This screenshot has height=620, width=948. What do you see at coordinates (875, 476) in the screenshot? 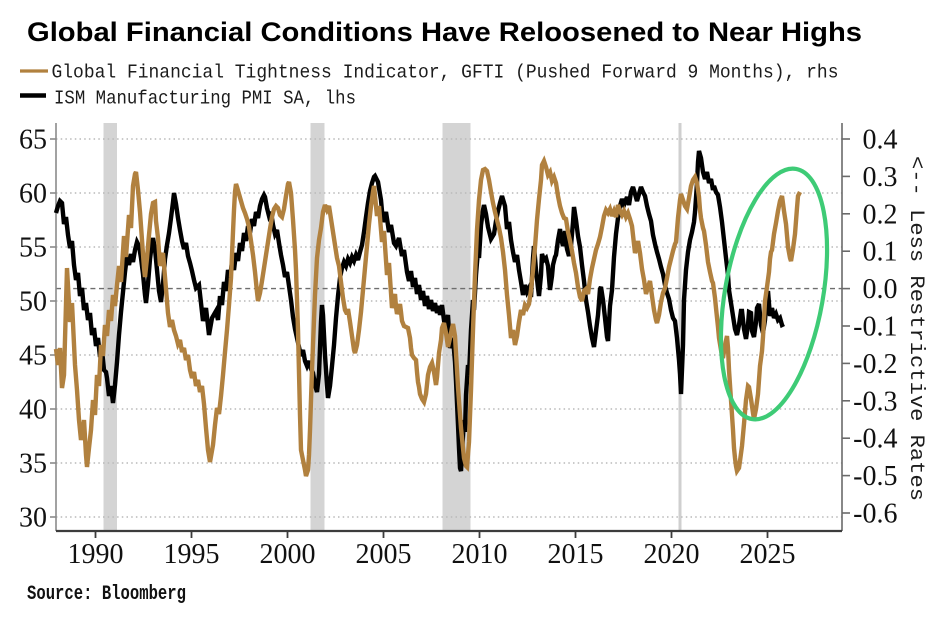
I see `svg-text: -0.5` at bounding box center [875, 476].